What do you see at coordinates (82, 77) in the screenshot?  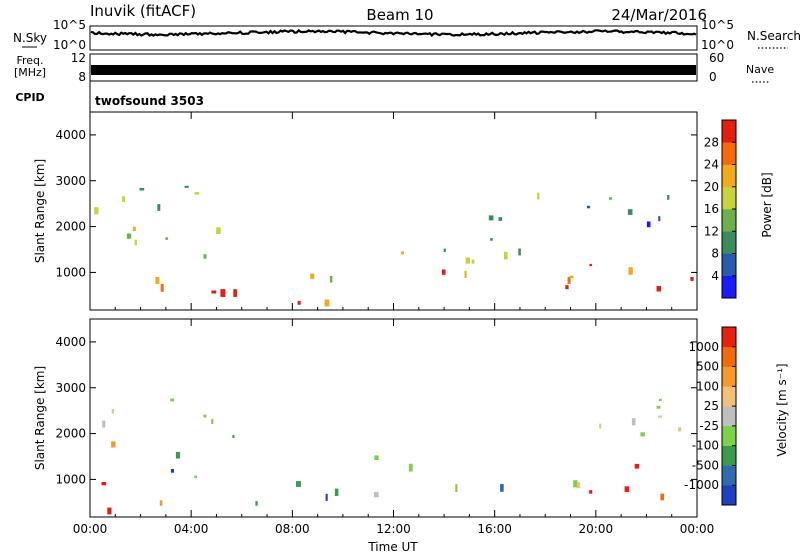 I see `freq-tick-low: 8` at bounding box center [82, 77].